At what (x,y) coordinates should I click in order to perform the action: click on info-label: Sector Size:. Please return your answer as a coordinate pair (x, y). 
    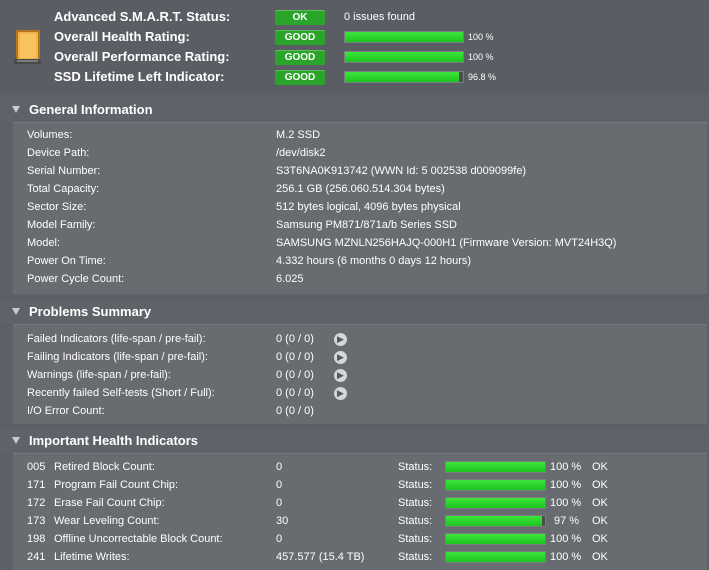
    Looking at the image, I should click on (57, 207).